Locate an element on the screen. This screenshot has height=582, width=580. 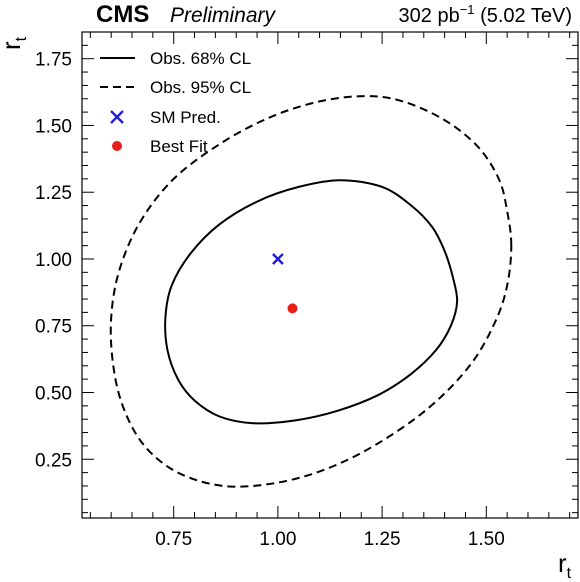
y-tick-label: 1.25 is located at coordinates (53, 193).